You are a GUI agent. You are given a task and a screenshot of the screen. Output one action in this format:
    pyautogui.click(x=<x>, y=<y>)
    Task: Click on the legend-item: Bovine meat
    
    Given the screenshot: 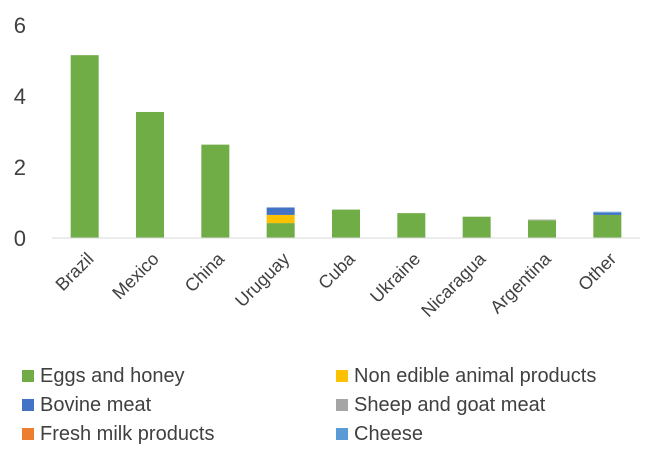 What is the action you would take?
    pyautogui.click(x=86, y=405)
    